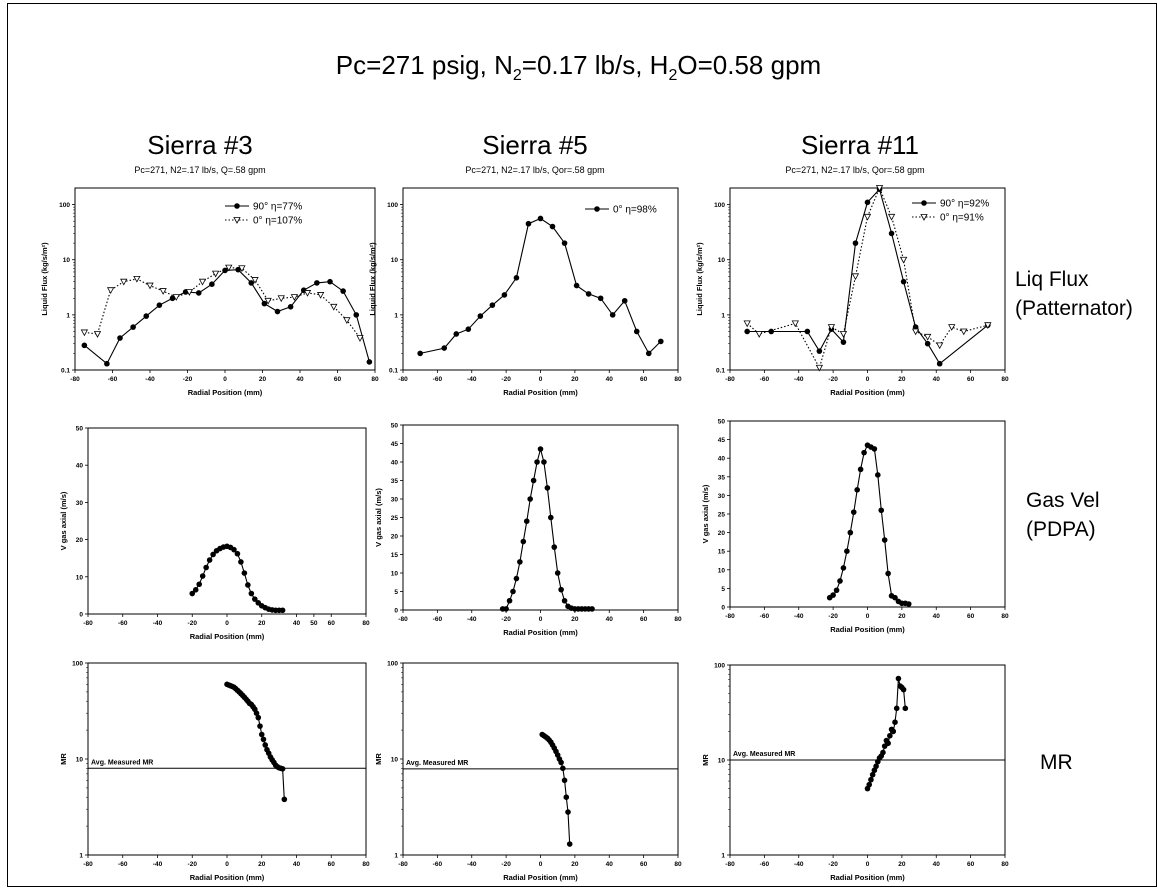 The width and height of the screenshot is (1157, 891). Describe the element at coordinates (855, 170) in the screenshot. I see `column-subtitle-sierra-11: Pc=271, N2=.17 lb/s, Qor=.58 gpm` at that location.